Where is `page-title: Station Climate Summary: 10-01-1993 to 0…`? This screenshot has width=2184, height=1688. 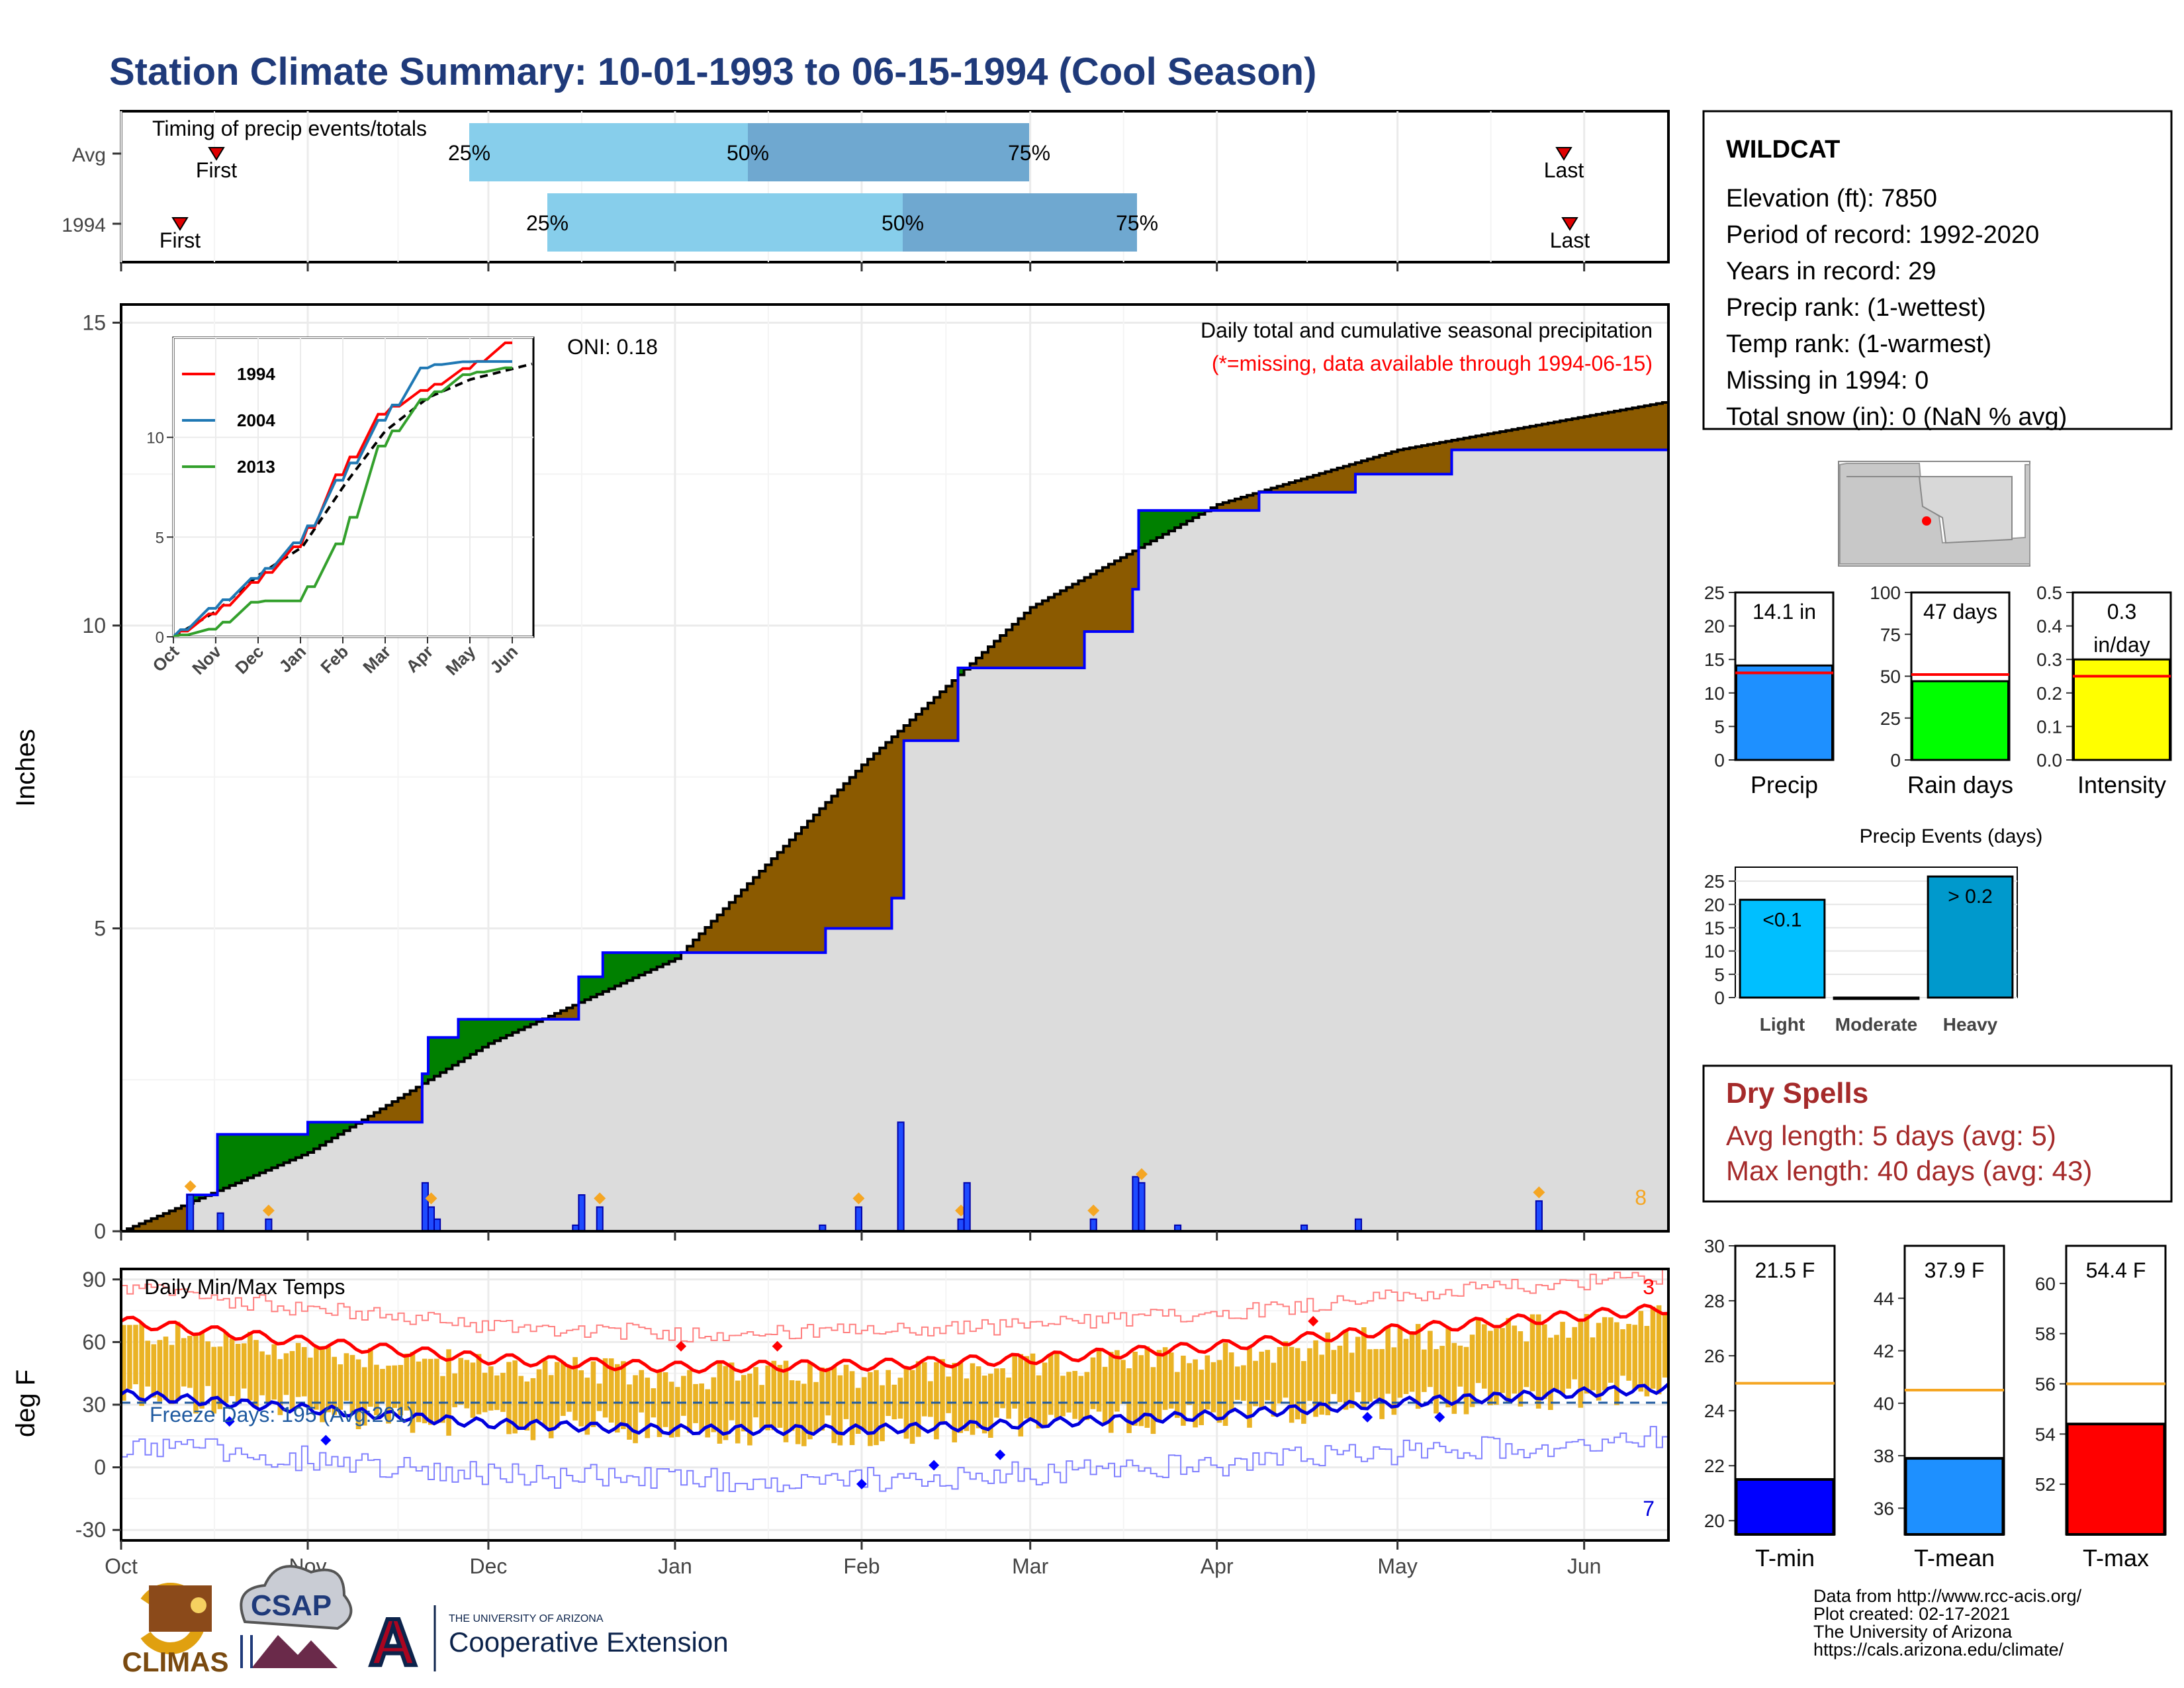 page-title: Station Climate Summary: 10-01-1993 to 0… is located at coordinates (712, 71).